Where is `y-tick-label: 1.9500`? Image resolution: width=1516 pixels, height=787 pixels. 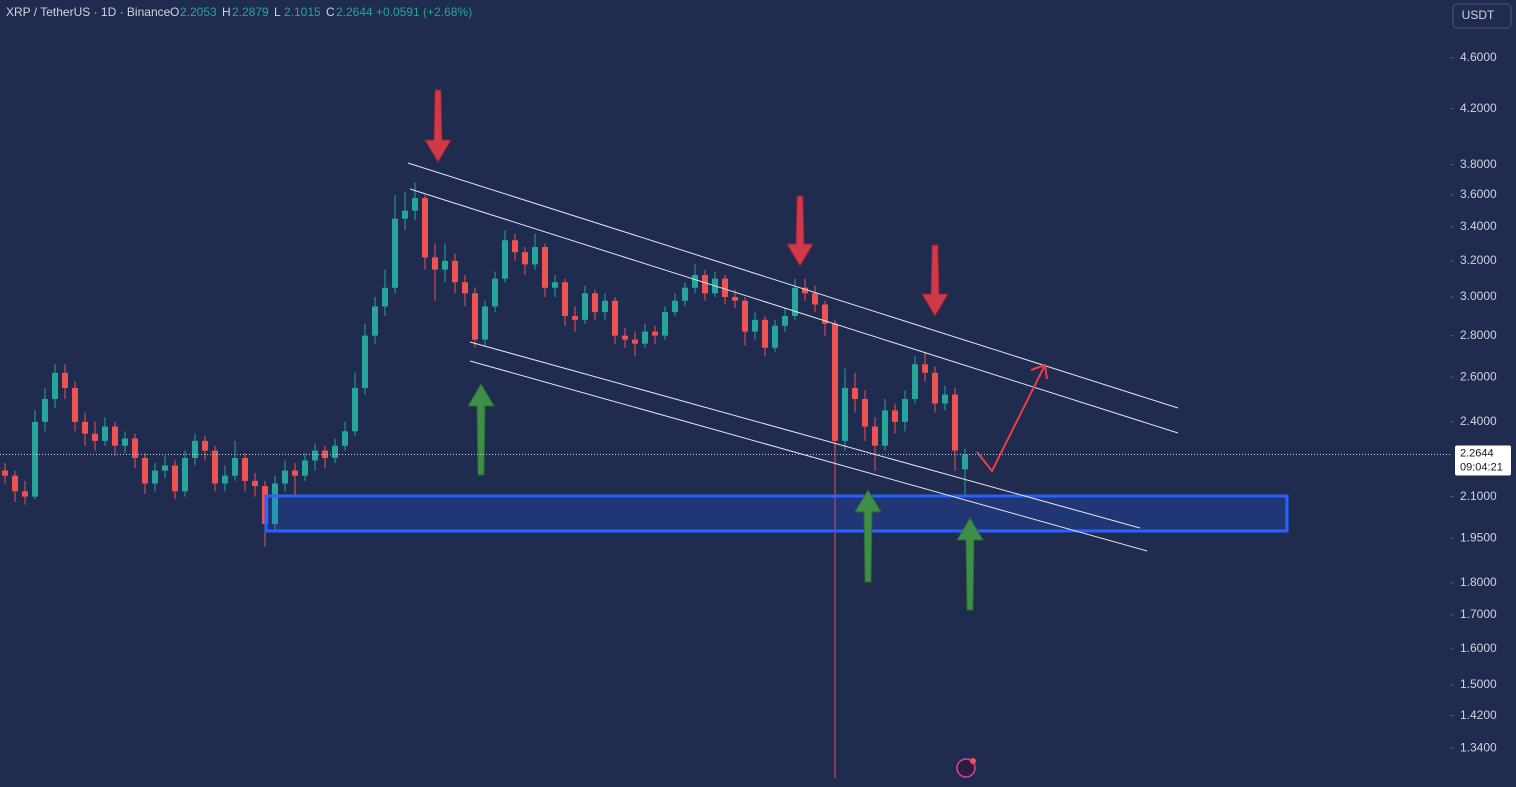 y-tick-label: 1.9500 is located at coordinates (1478, 537).